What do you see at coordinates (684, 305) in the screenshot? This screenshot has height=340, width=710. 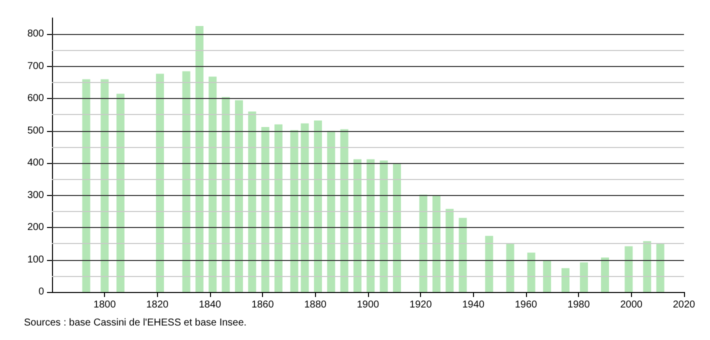 I see `x-tick-label: 2020` at bounding box center [684, 305].